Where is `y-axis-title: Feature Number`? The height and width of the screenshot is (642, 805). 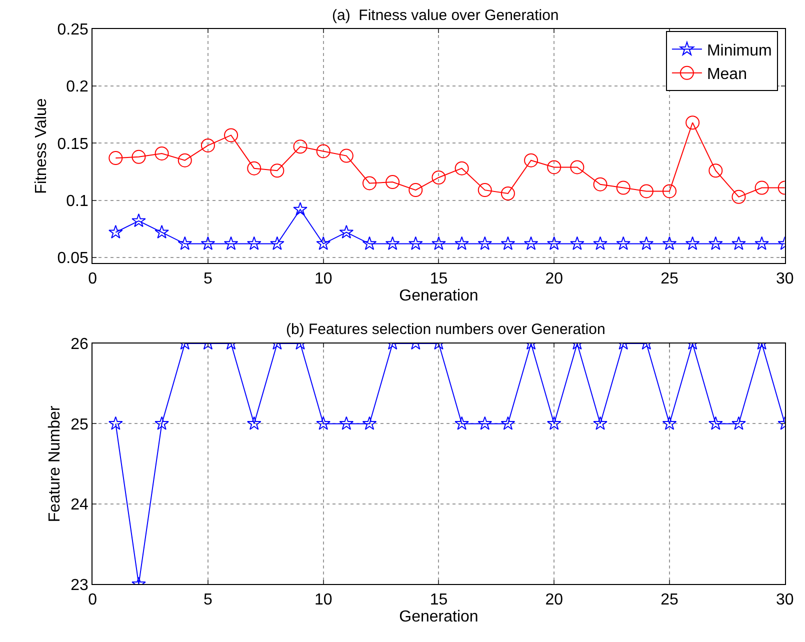
y-axis-title: Feature Number is located at coordinates (55, 463).